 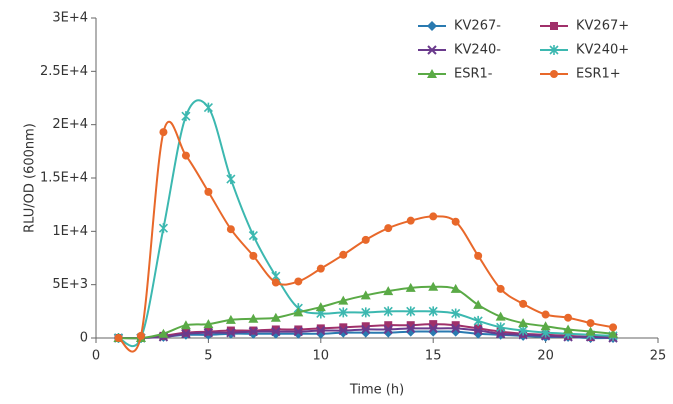 What do you see at coordinates (658, 356) in the screenshot?
I see `x-tick-label: 25` at bounding box center [658, 356].